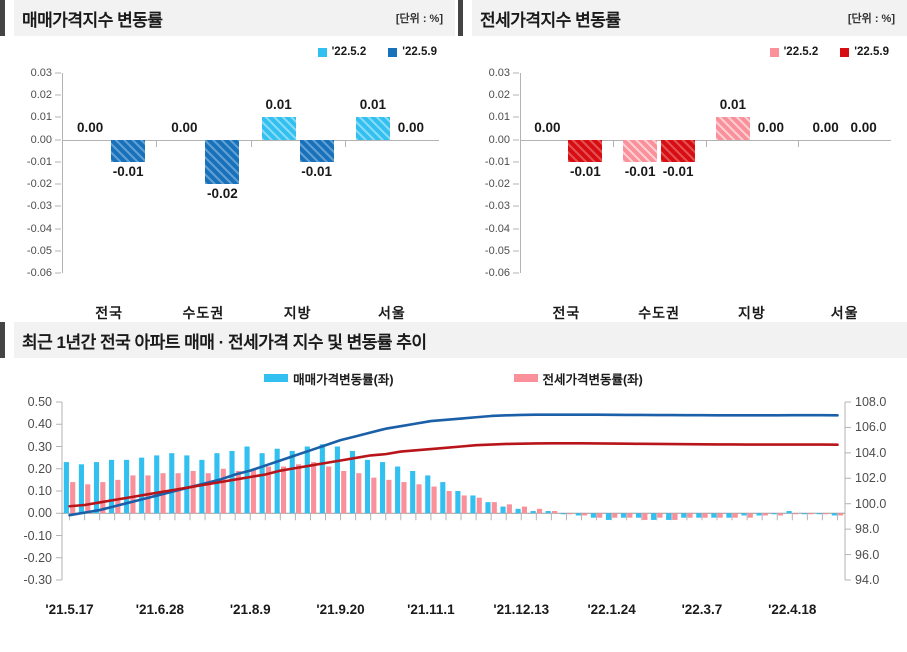 The width and height of the screenshot is (907, 652). What do you see at coordinates (372, 128) in the screenshot?
I see `bar-'22.5.2-서울` at bounding box center [372, 128].